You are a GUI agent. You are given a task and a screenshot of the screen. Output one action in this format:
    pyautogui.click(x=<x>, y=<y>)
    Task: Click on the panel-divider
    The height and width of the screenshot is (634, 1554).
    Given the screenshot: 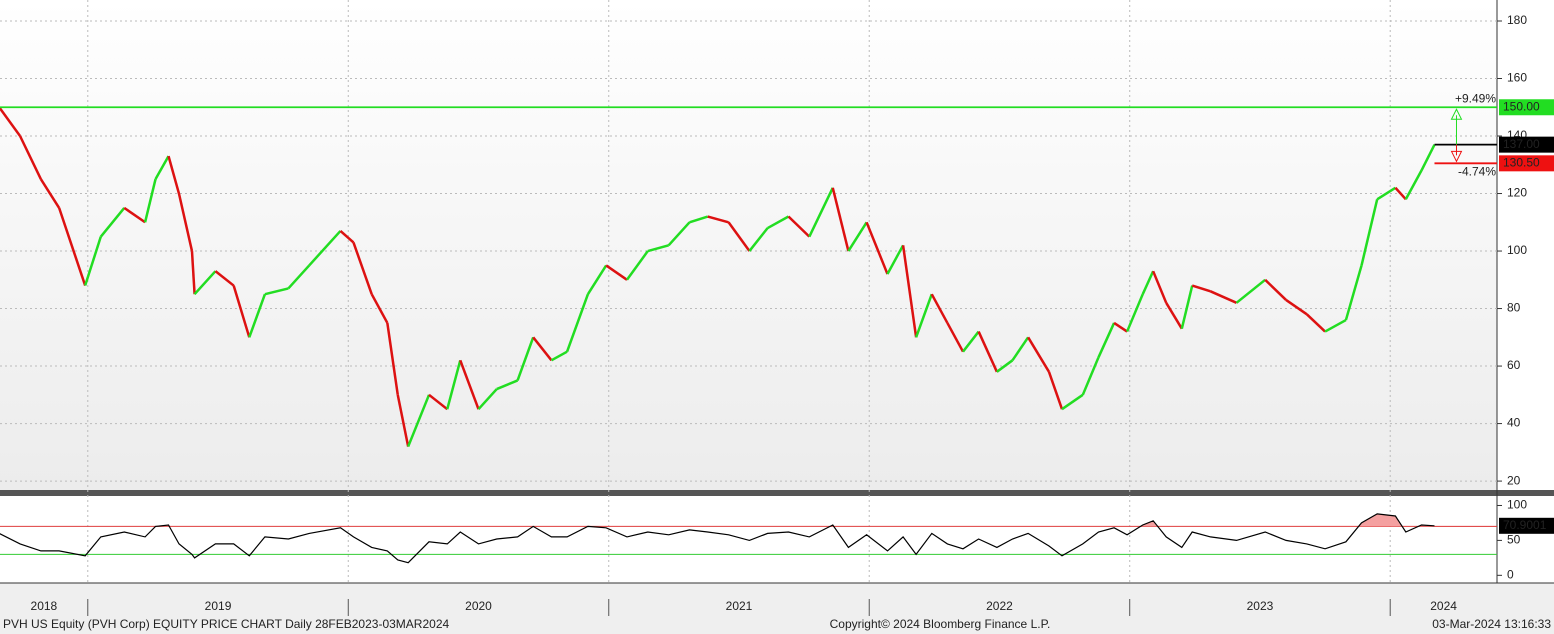 What is the action you would take?
    pyautogui.click(x=777, y=493)
    